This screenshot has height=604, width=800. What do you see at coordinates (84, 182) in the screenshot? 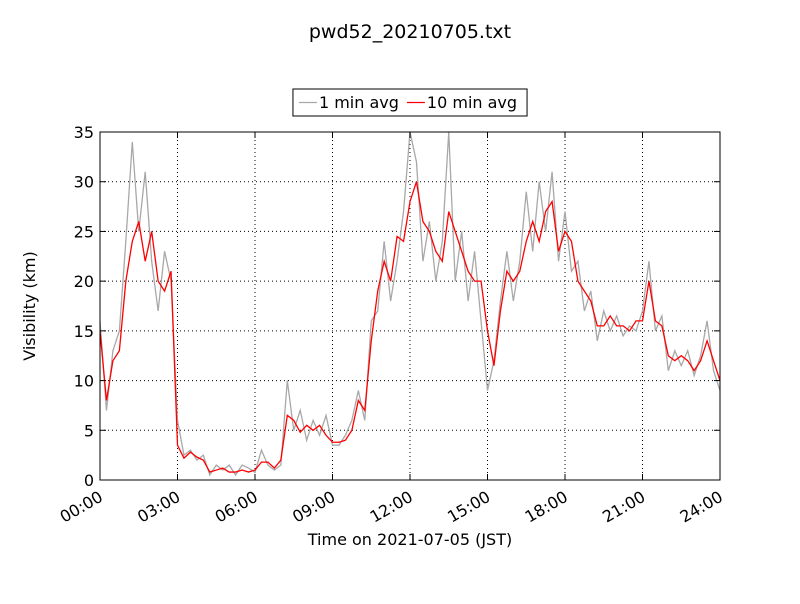
I see `y-tick-label: 30` at bounding box center [84, 182].